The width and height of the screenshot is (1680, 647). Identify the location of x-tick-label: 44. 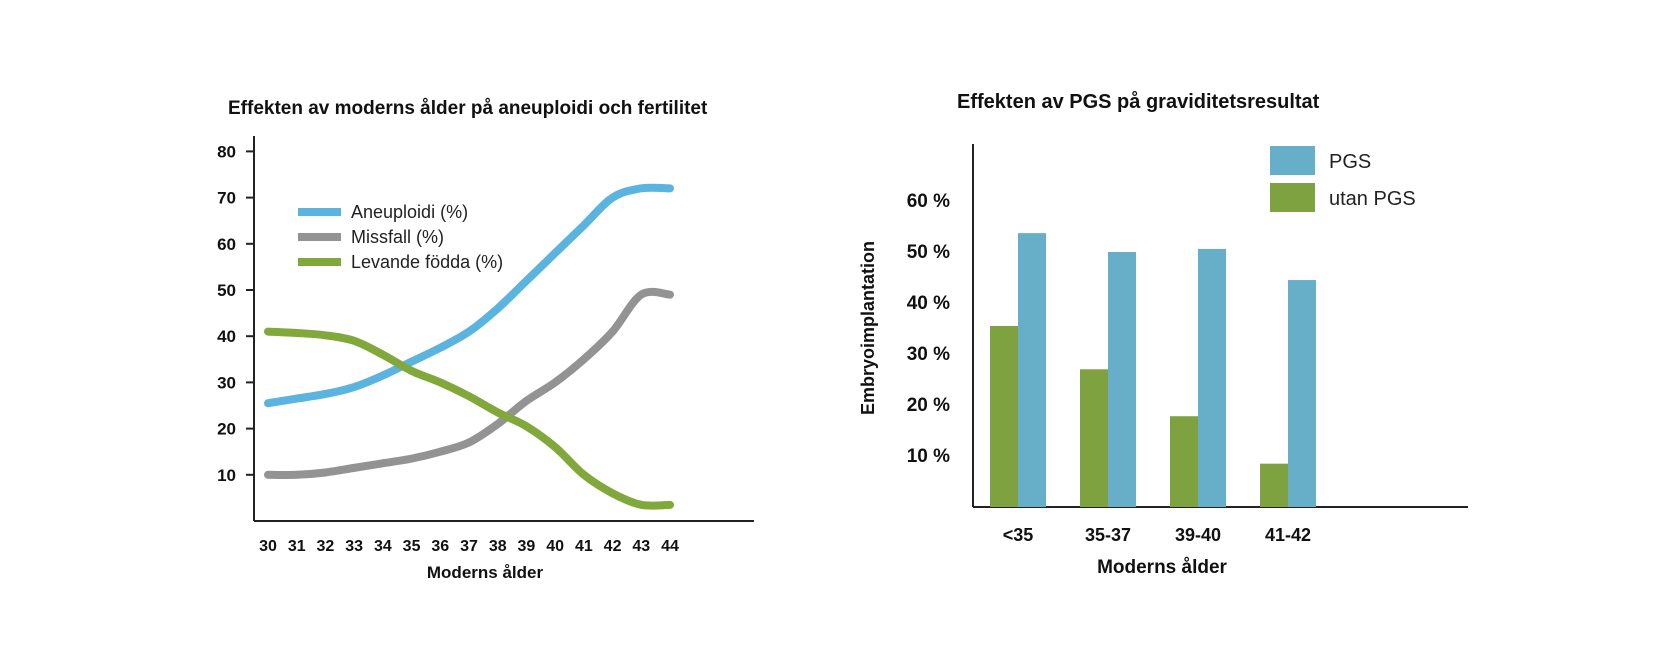
(670, 546).